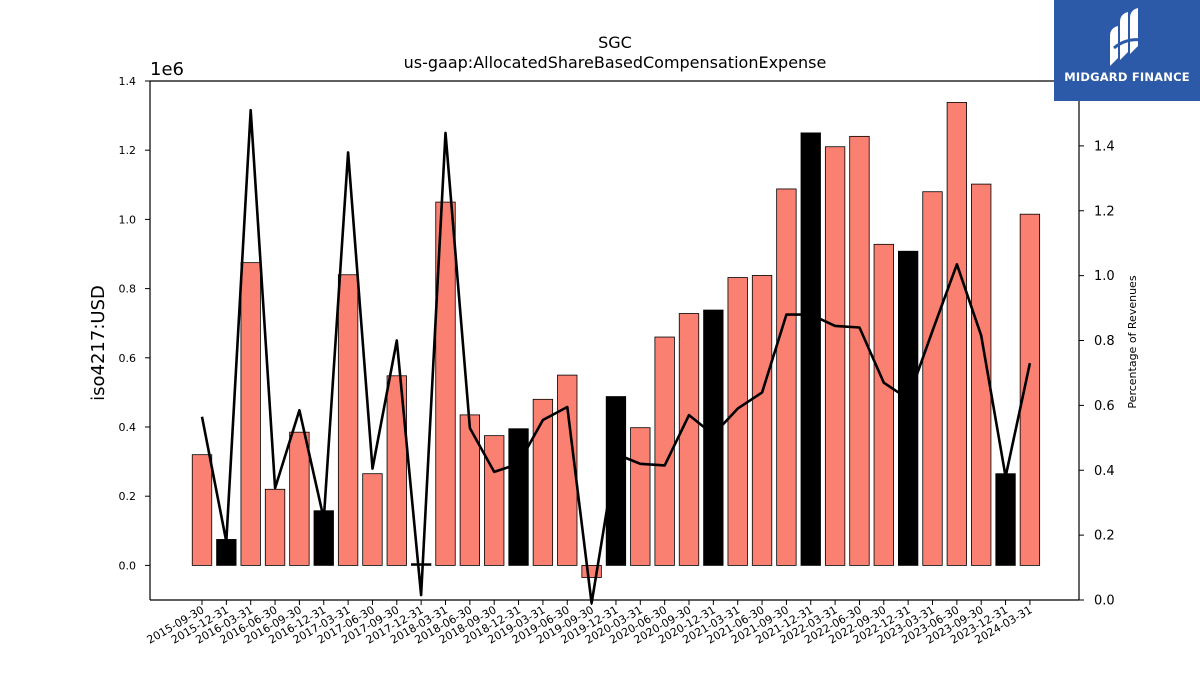 Image resolution: width=1200 pixels, height=675 pixels. Describe the element at coordinates (167, 69) in the screenshot. I see `y-multiplier-label: 1e6` at that location.